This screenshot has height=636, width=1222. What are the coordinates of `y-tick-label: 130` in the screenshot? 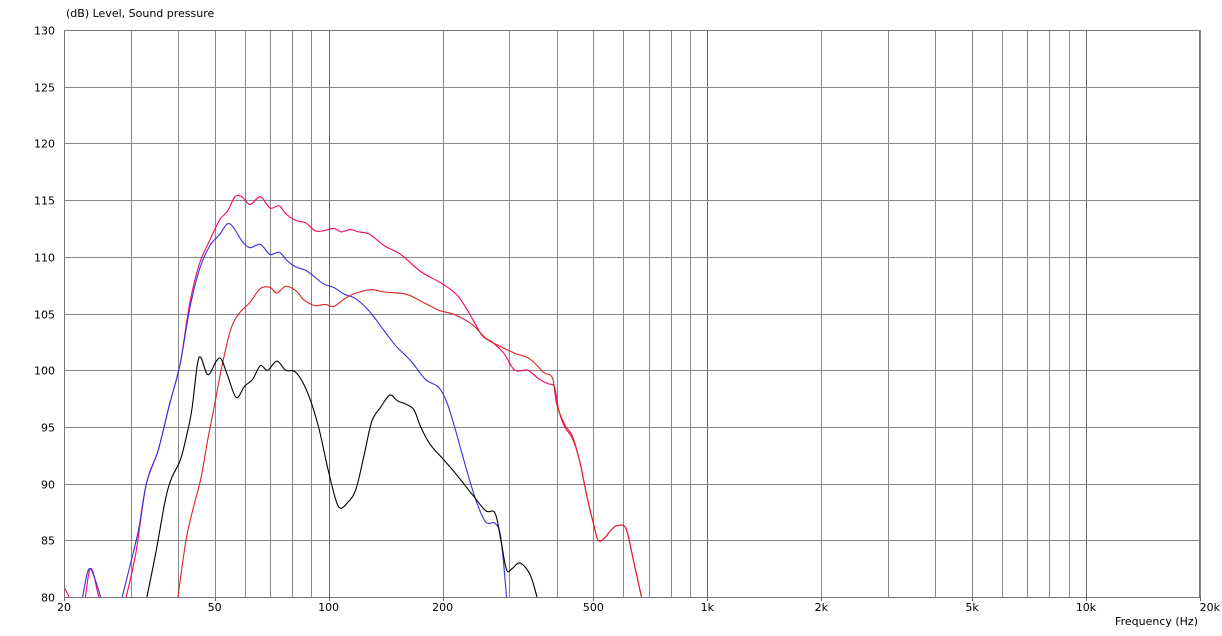 It's located at (44, 31).